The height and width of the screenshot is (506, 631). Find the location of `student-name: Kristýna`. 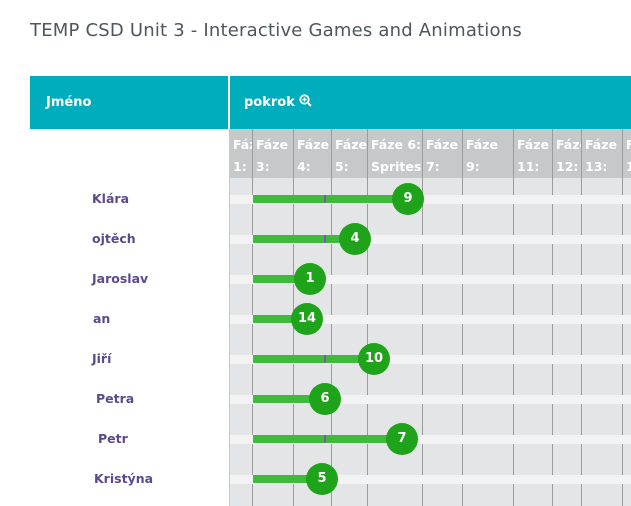

student-name: Kristýna is located at coordinates (124, 478).